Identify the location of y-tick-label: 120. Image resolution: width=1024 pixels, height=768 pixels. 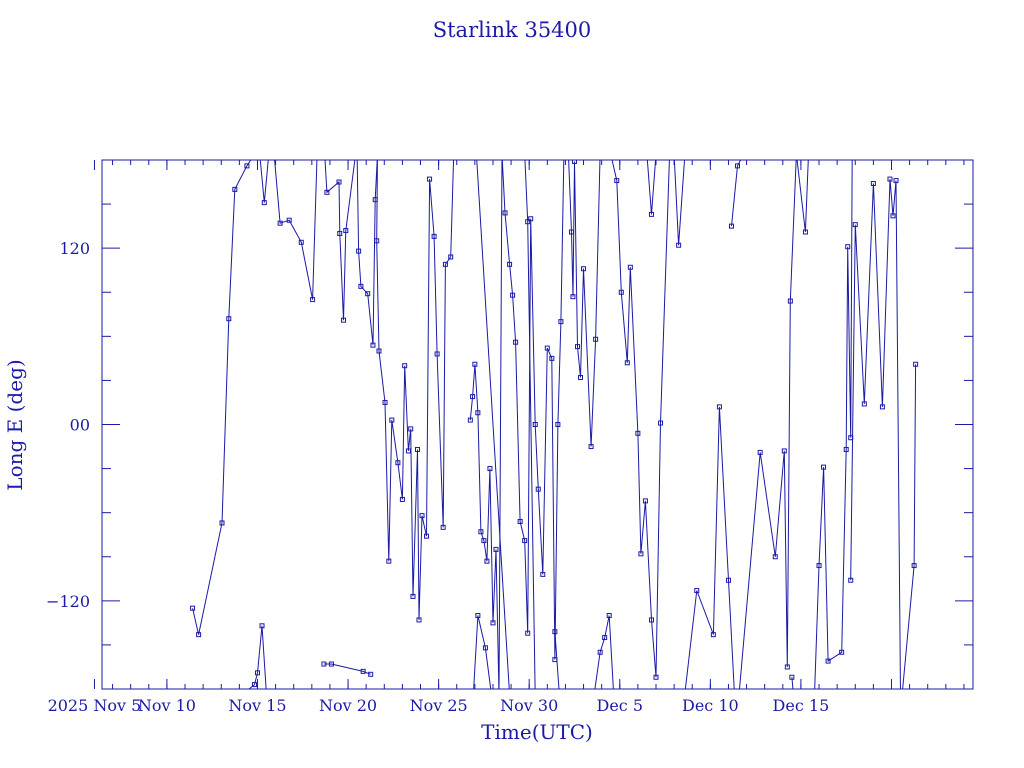
(74, 248).